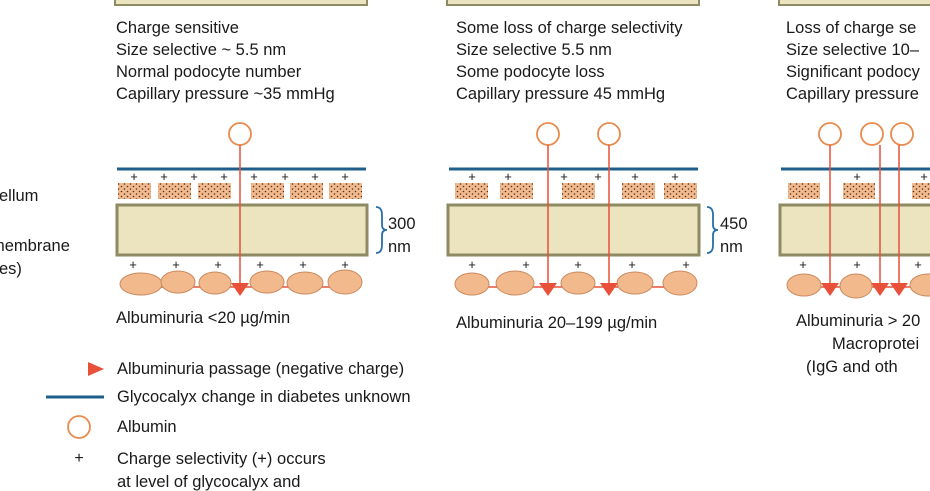 The height and width of the screenshot is (491, 930). What do you see at coordinates (890, 176) in the screenshot?
I see `glycocalyx-charges: + +` at bounding box center [890, 176].